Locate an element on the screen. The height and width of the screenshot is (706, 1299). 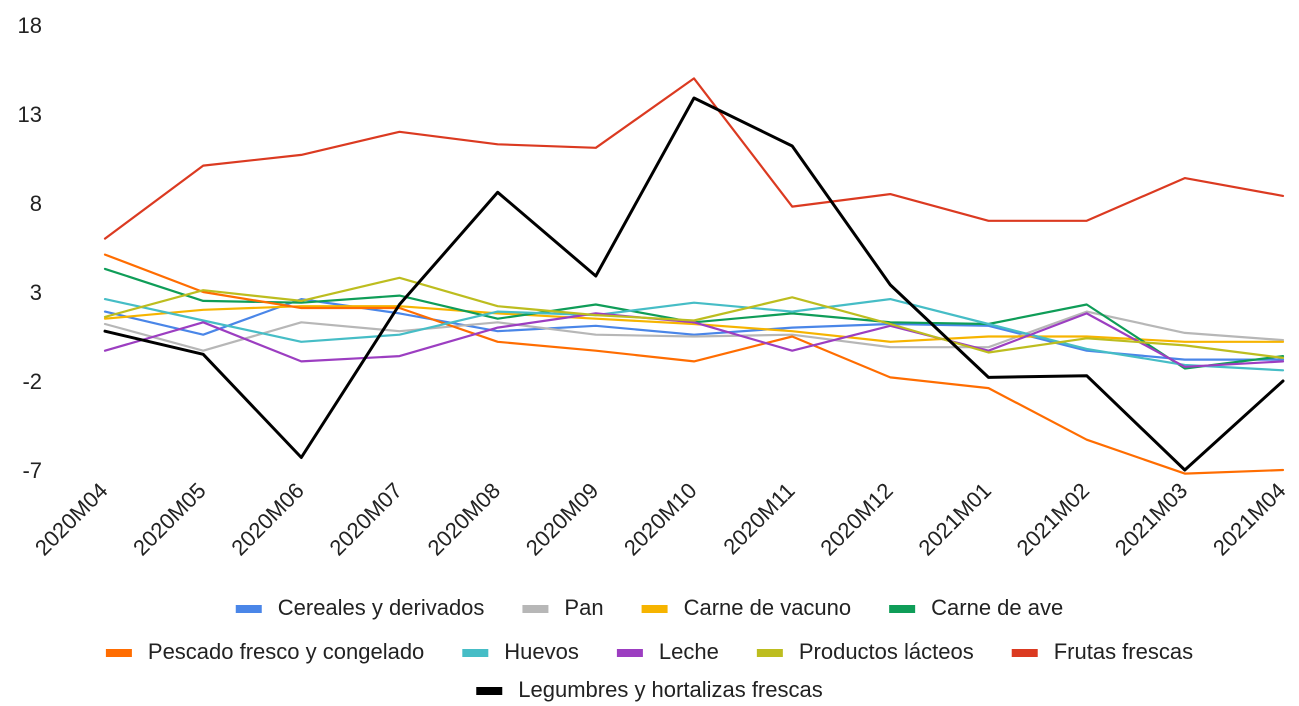
legend-item: Productos lácteos is located at coordinates (865, 651).